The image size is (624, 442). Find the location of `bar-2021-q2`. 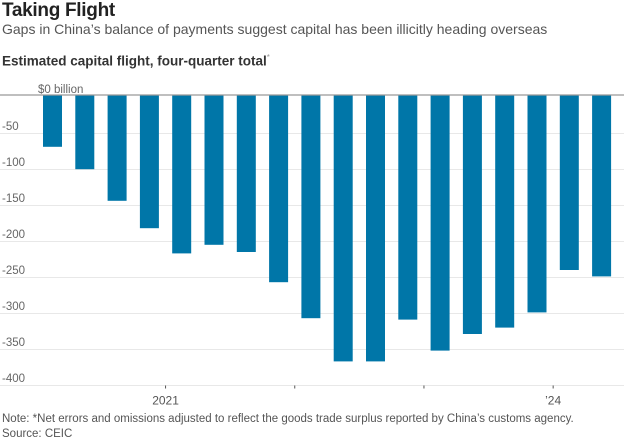

bar-2021-q2 is located at coordinates (214, 170).